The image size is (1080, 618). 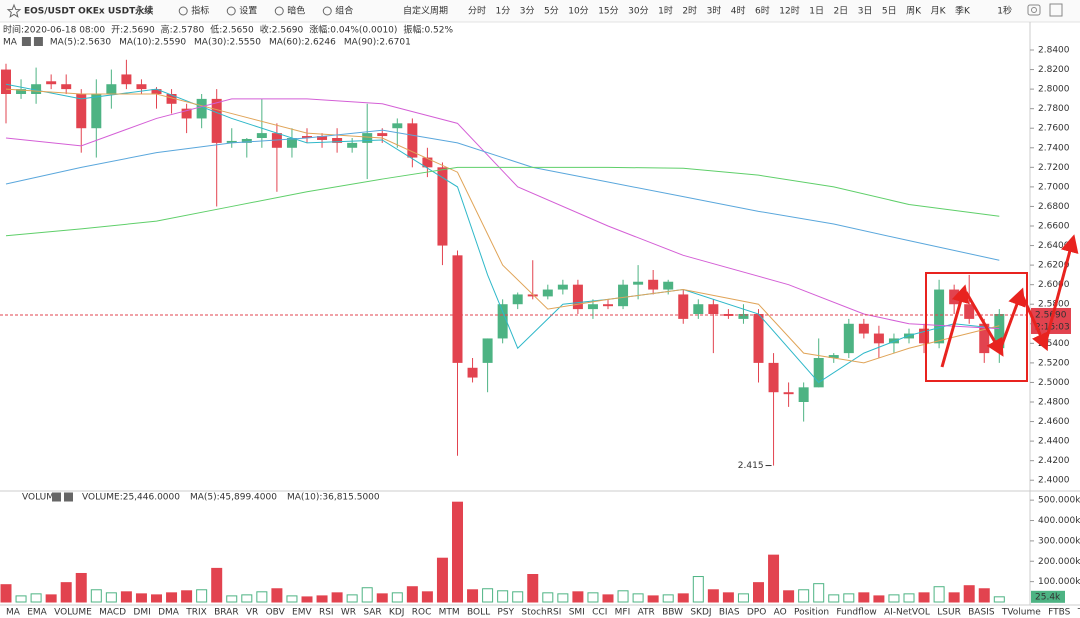 I want to click on indicator-tab: MA, so click(x=13, y=613).